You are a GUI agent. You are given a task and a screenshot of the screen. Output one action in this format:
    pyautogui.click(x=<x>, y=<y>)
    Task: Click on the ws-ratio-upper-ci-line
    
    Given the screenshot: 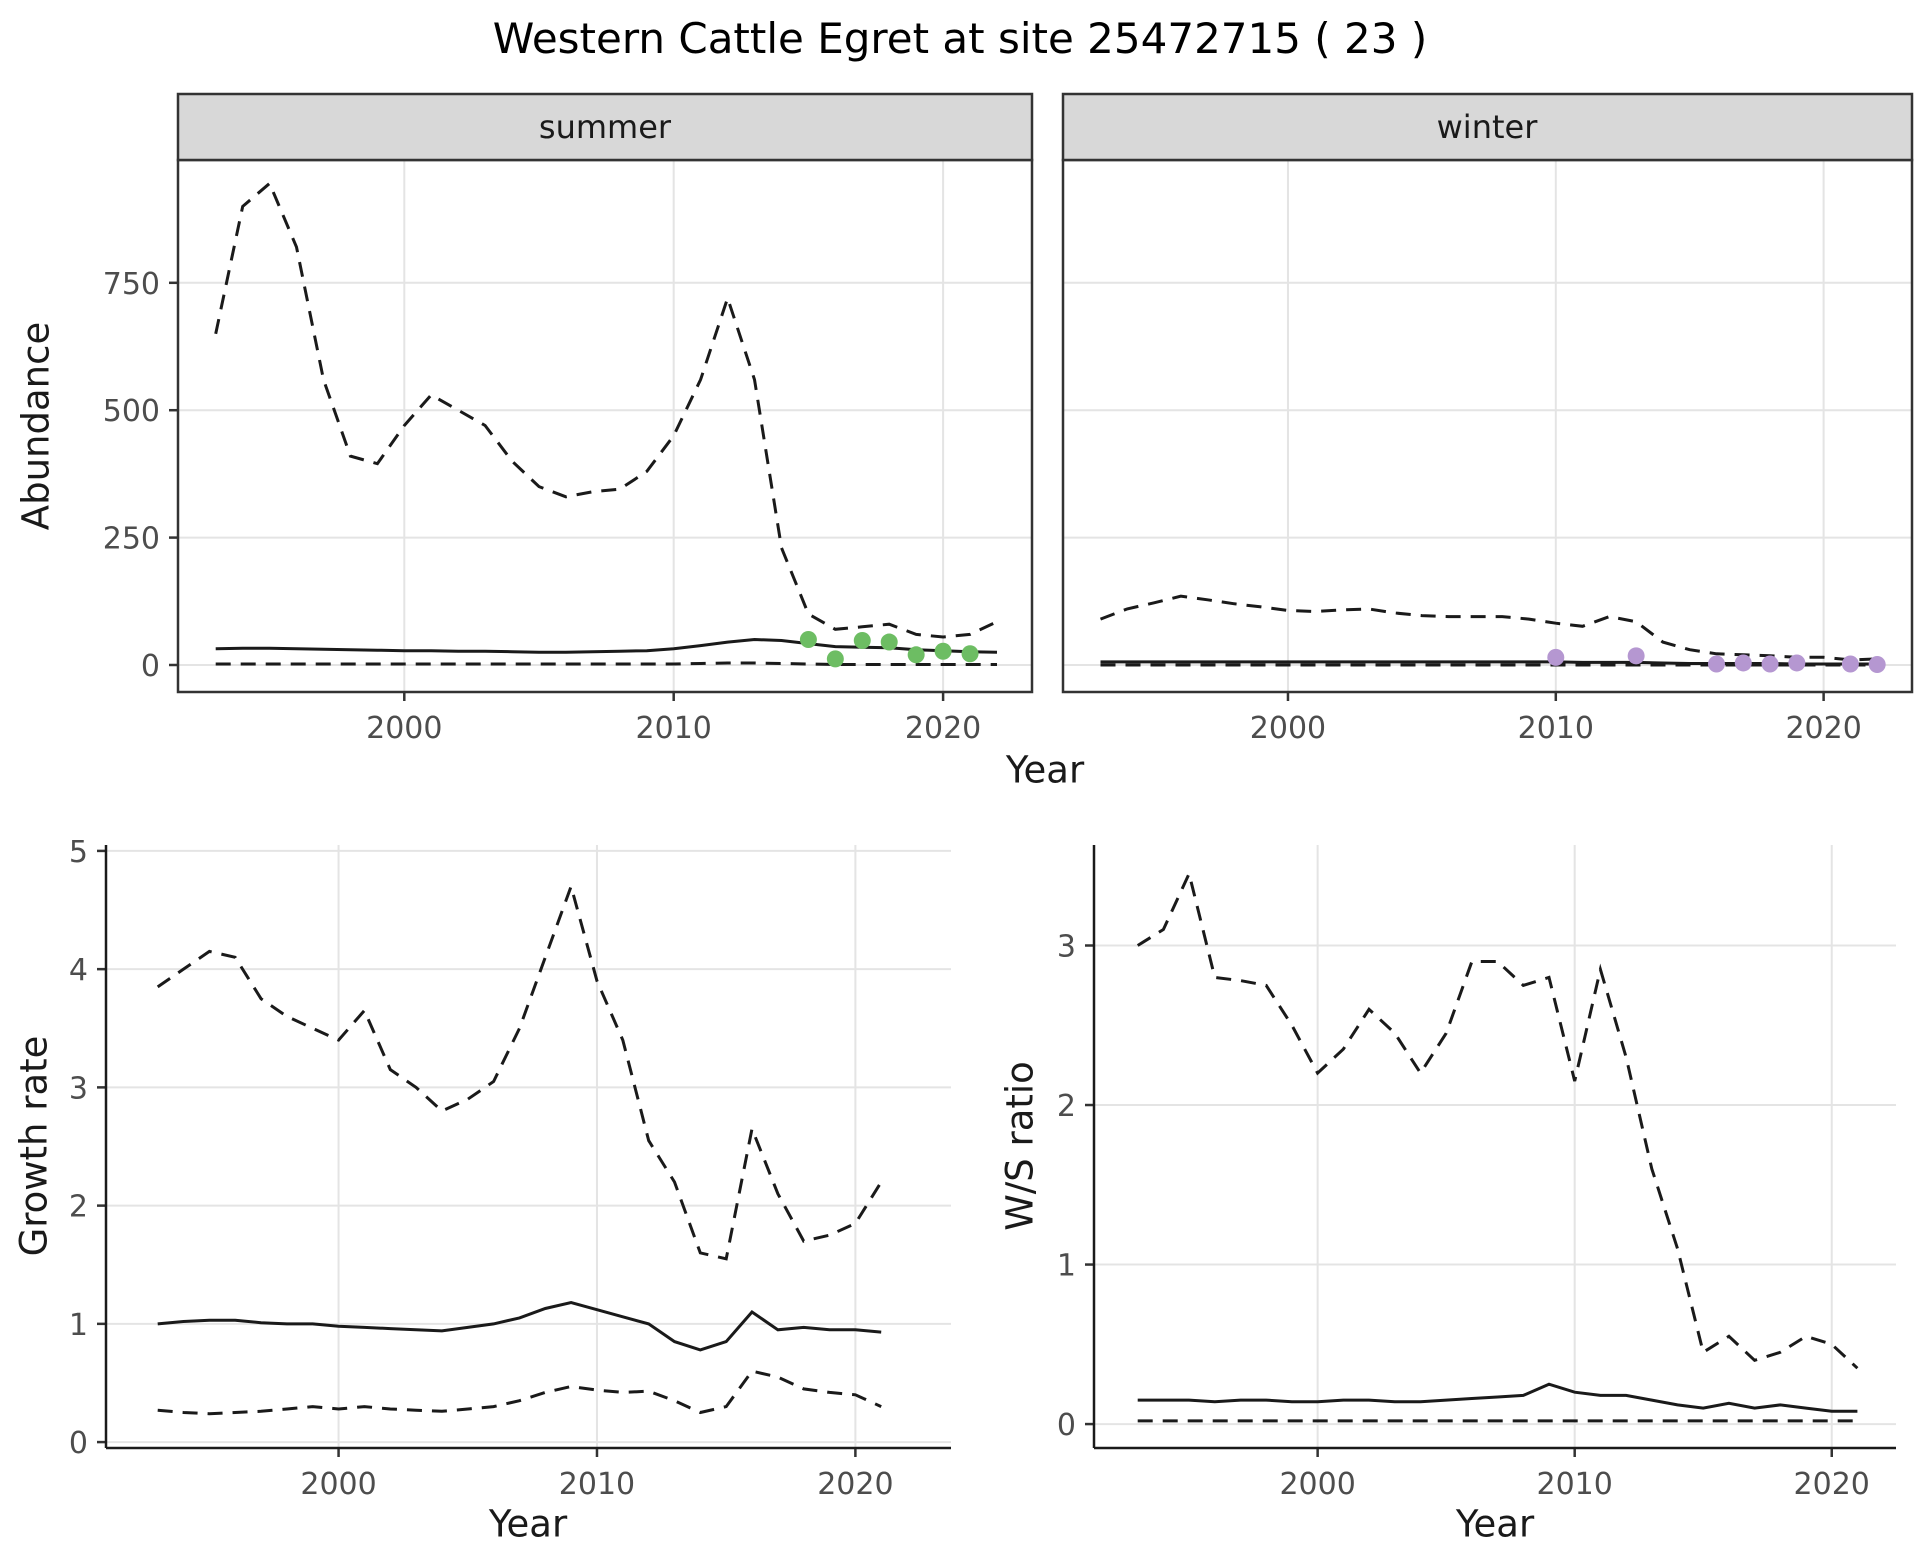 What is the action you would take?
    pyautogui.click(x=1497, y=1119)
    